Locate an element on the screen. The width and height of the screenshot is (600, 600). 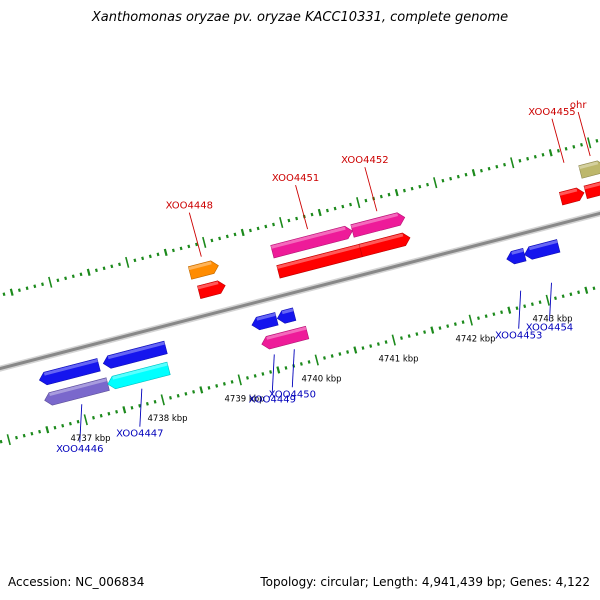
gene-label: XOO4448 is located at coordinates (189, 206).